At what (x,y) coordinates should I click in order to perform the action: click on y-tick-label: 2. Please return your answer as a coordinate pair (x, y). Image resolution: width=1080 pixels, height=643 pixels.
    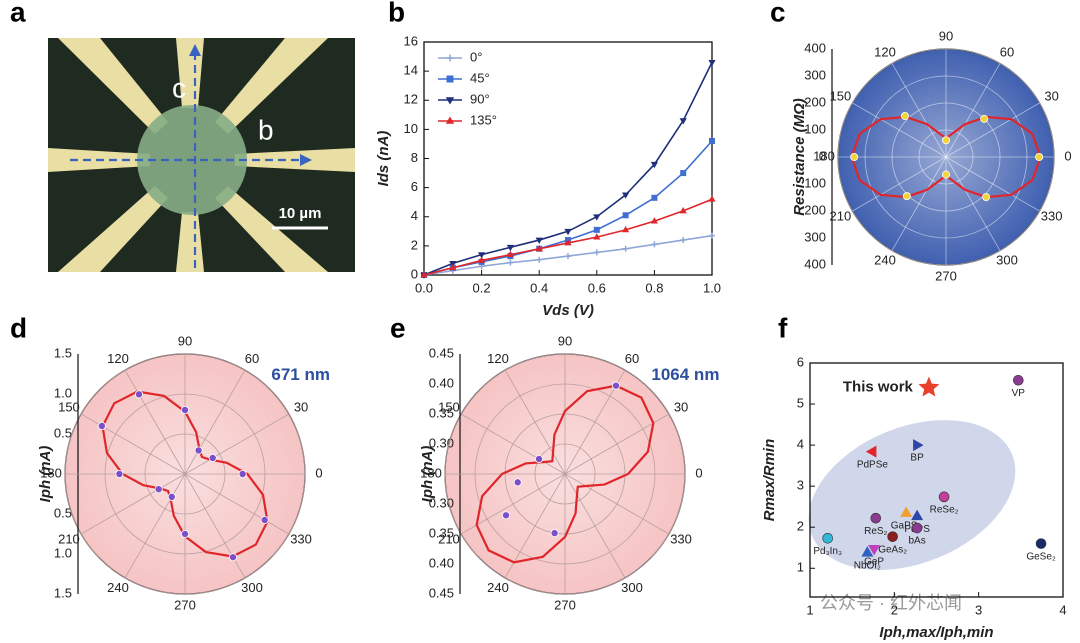
    Looking at the image, I should click on (414, 244).